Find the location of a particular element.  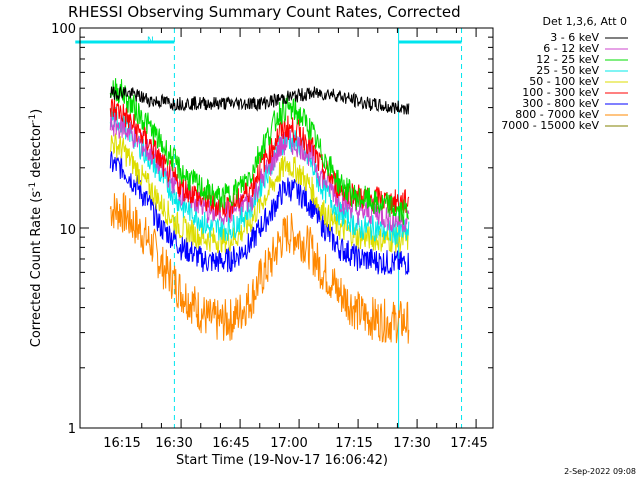

legend-label: 100 - 300 keV is located at coordinates (560, 92).